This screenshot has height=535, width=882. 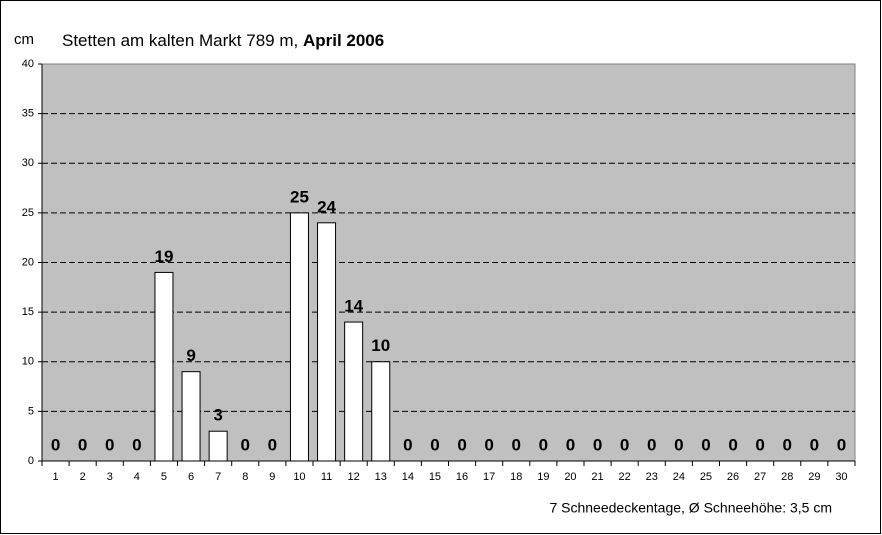 What do you see at coordinates (787, 477) in the screenshot?
I see `x-tick-label: 28` at bounding box center [787, 477].